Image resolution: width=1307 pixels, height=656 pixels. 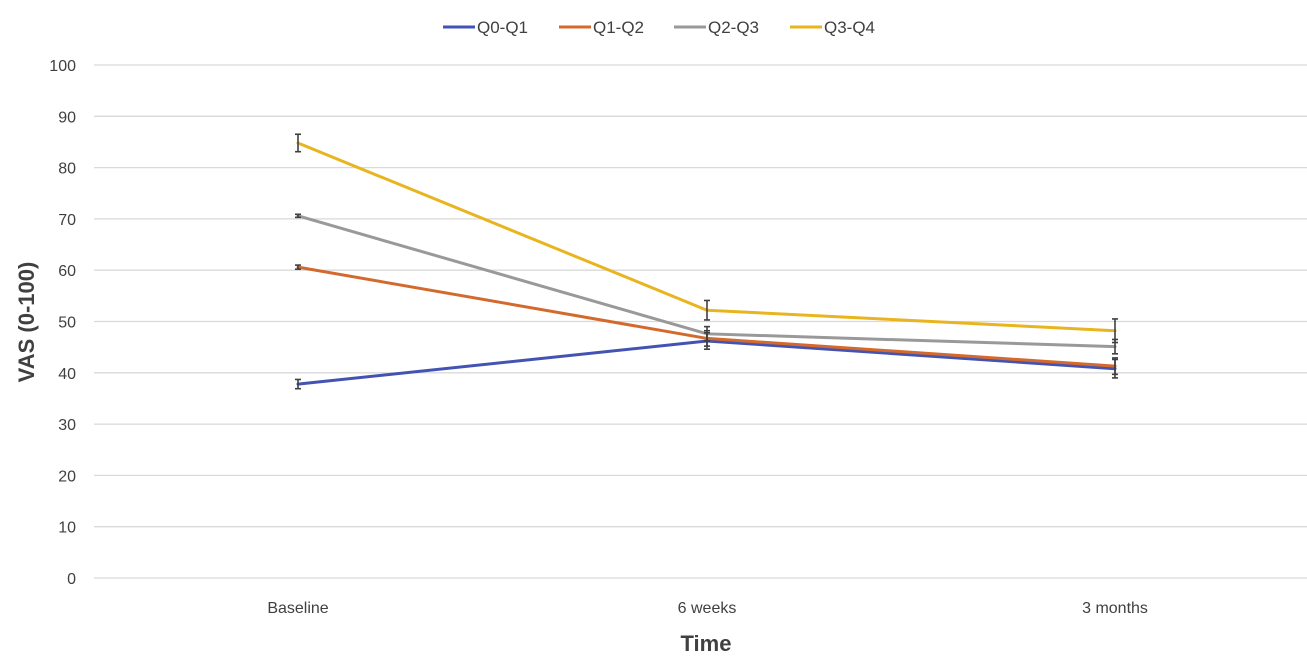 What do you see at coordinates (297, 608) in the screenshot?
I see `x-tick-label-0: Baseline` at bounding box center [297, 608].